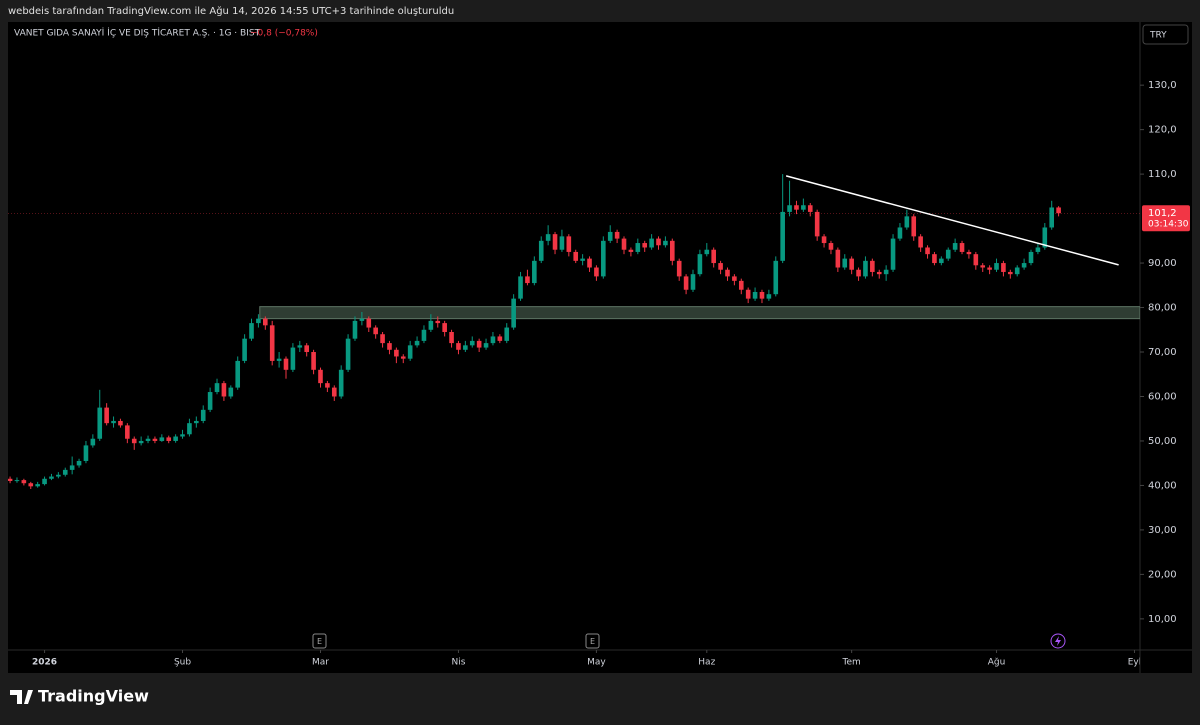 This screenshot has height=725, width=1200. I want to click on x-tick-label: Tem, so click(851, 663).